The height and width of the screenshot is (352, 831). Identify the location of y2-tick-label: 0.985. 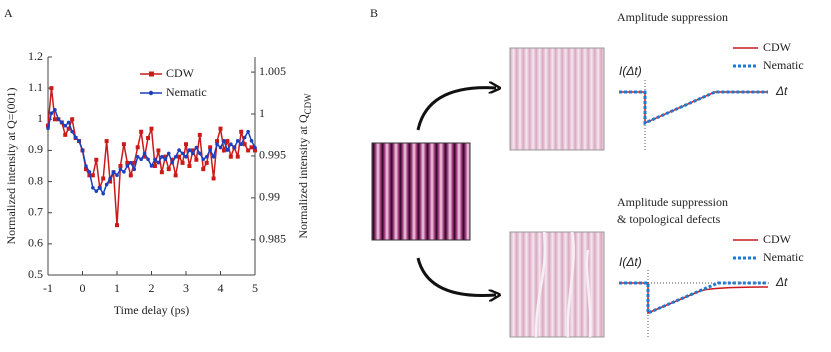
(272, 239).